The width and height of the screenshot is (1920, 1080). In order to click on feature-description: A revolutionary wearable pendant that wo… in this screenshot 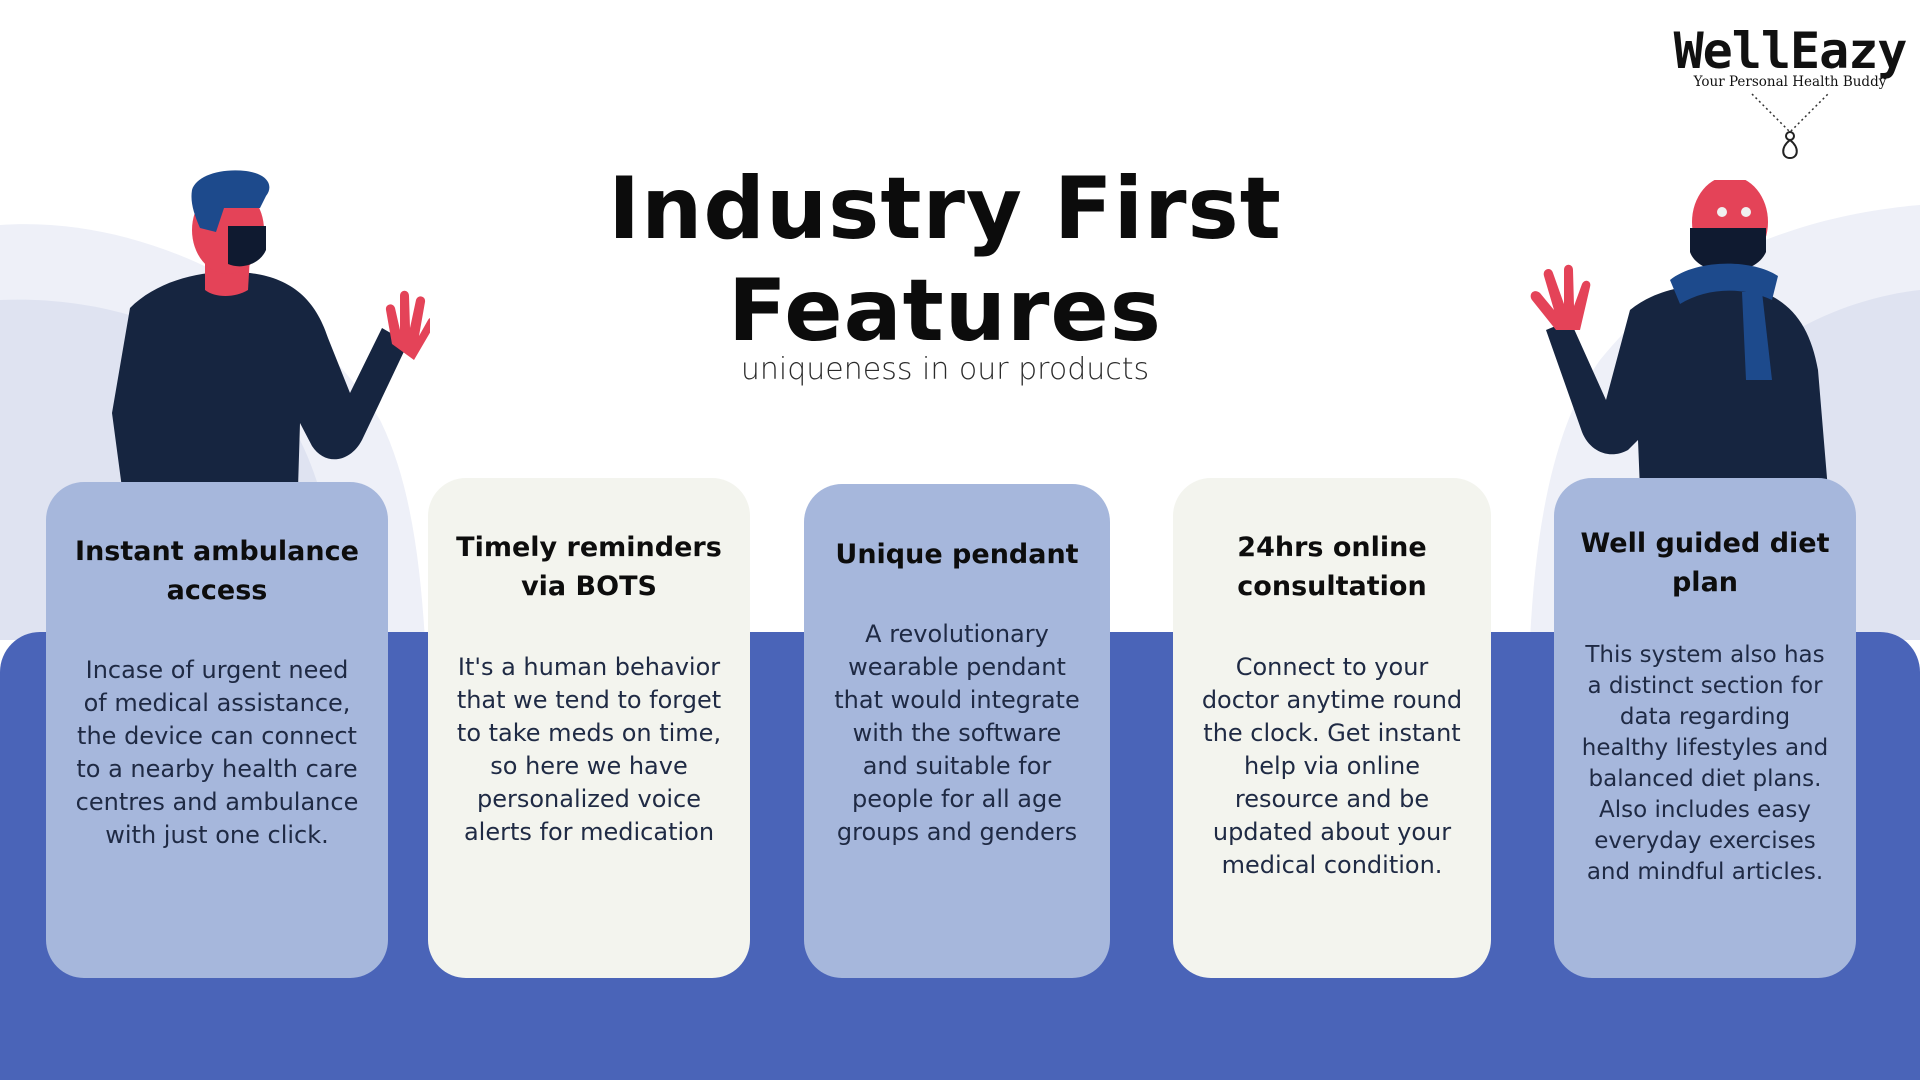, I will do `click(957, 733)`.